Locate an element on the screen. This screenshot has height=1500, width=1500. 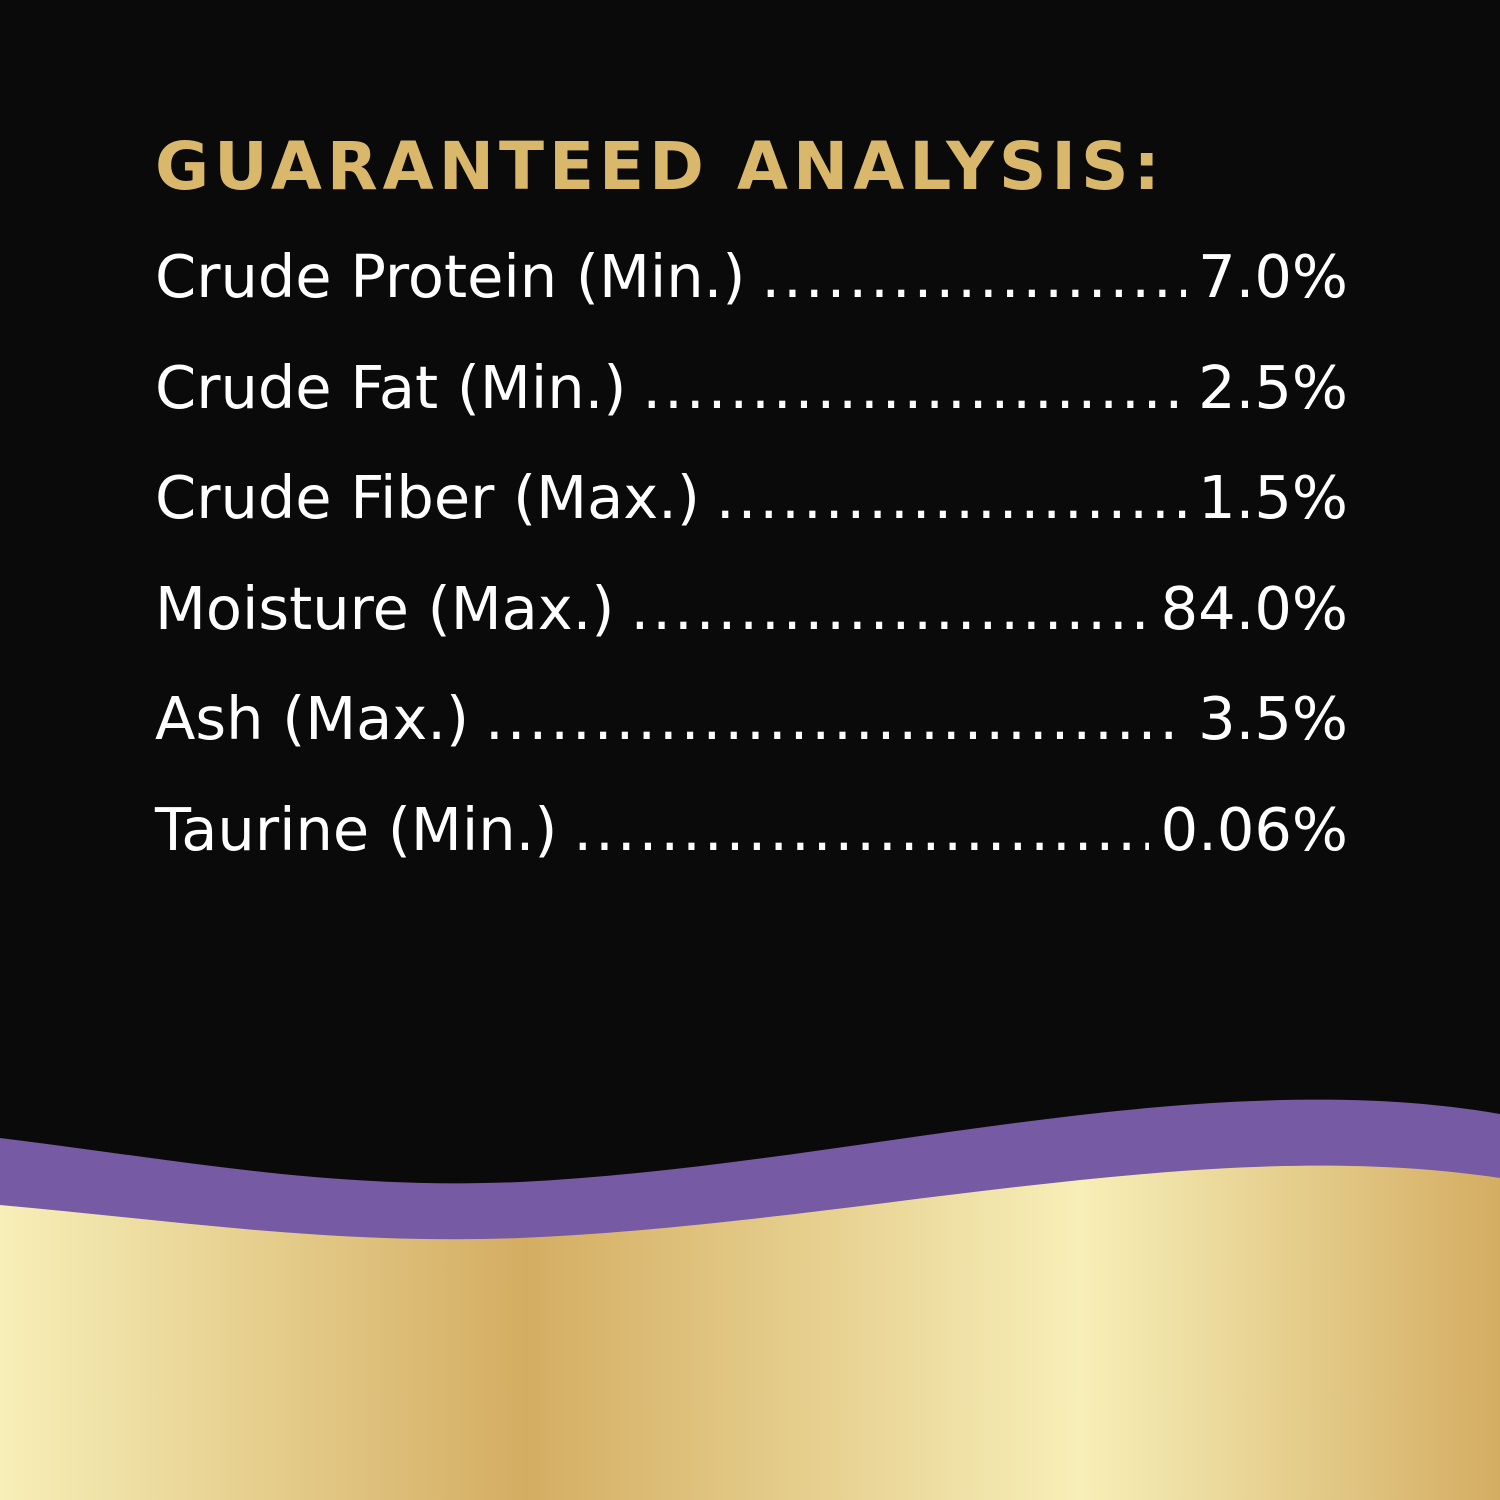
row-label: Crude Fiber (Max.) is located at coordinates (427, 497).